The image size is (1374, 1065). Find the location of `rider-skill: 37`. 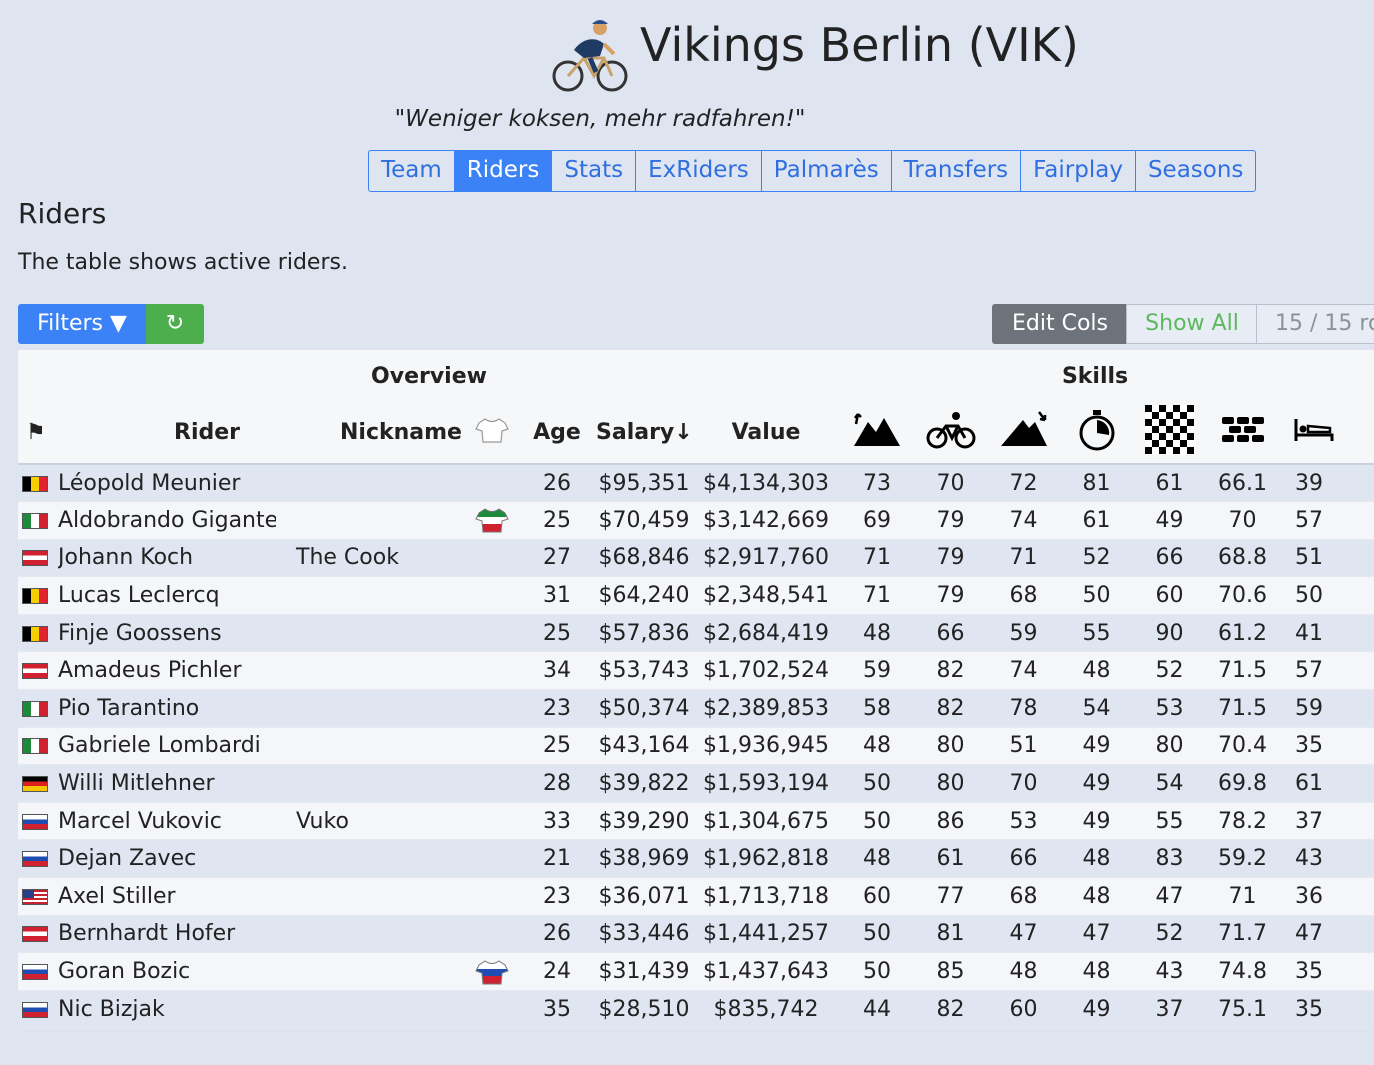

rider-skill: 37 is located at coordinates (1170, 1009).